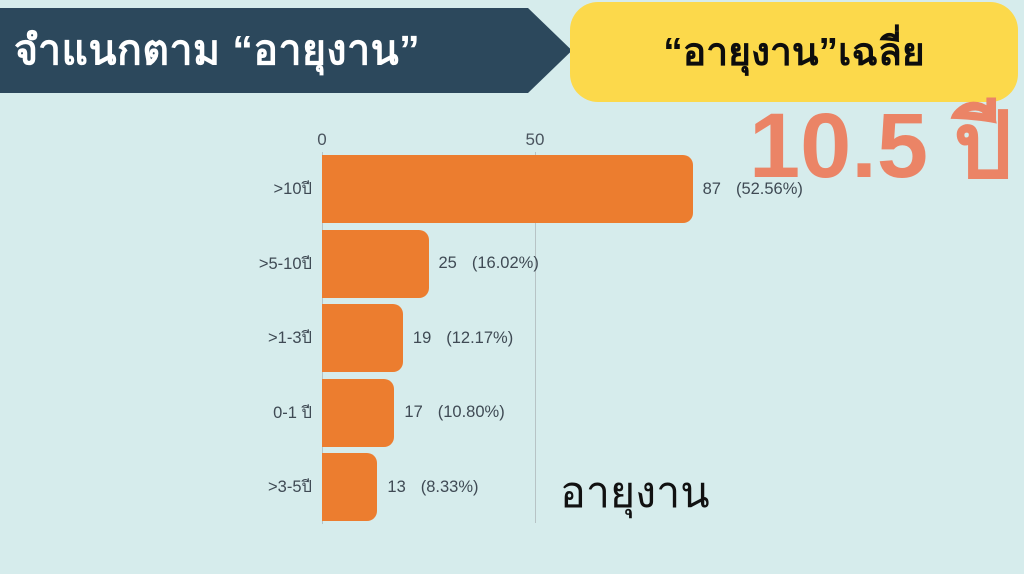 This screenshot has width=1024, height=574. I want to click on bar-value: 19, so click(422, 337).